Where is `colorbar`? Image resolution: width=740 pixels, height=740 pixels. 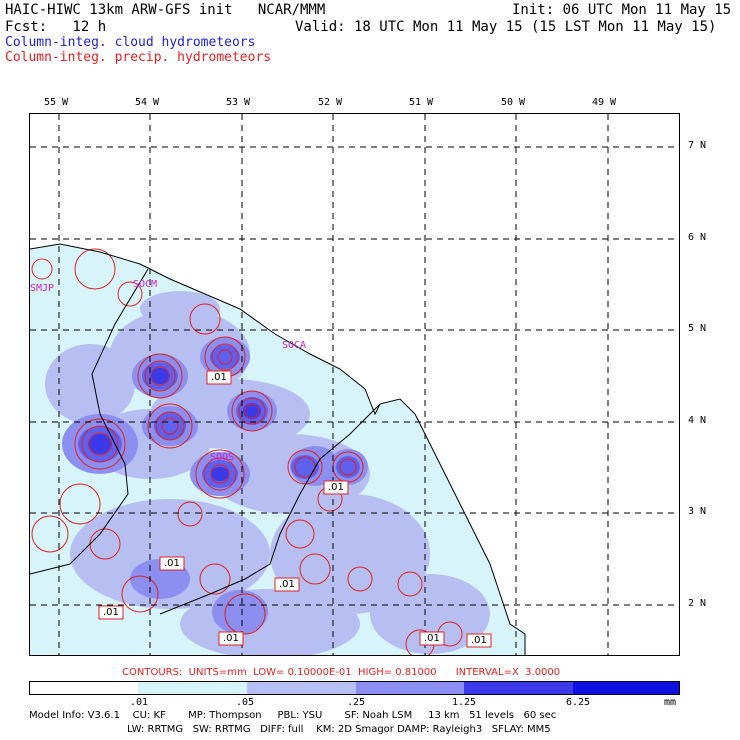 colorbar is located at coordinates (354, 688).